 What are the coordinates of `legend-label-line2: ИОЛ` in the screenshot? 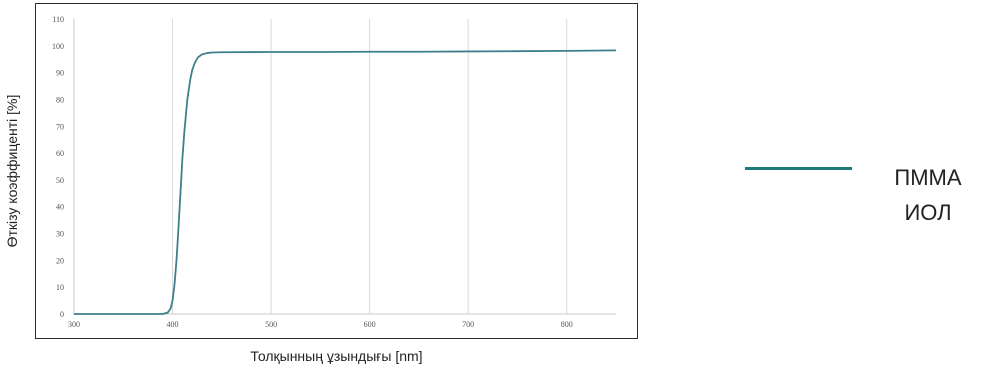 It's located at (928, 212).